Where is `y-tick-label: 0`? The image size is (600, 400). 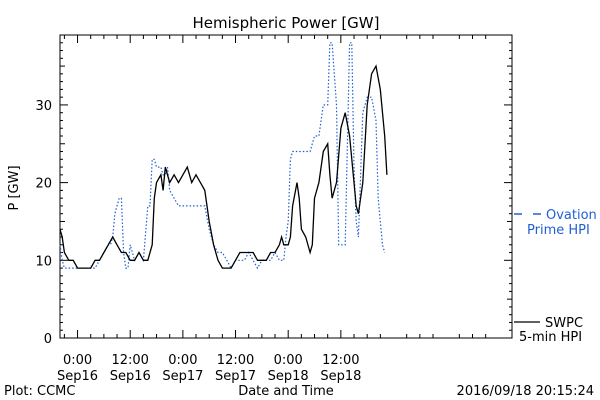
y-tick-label: 0 is located at coordinates (48, 339).